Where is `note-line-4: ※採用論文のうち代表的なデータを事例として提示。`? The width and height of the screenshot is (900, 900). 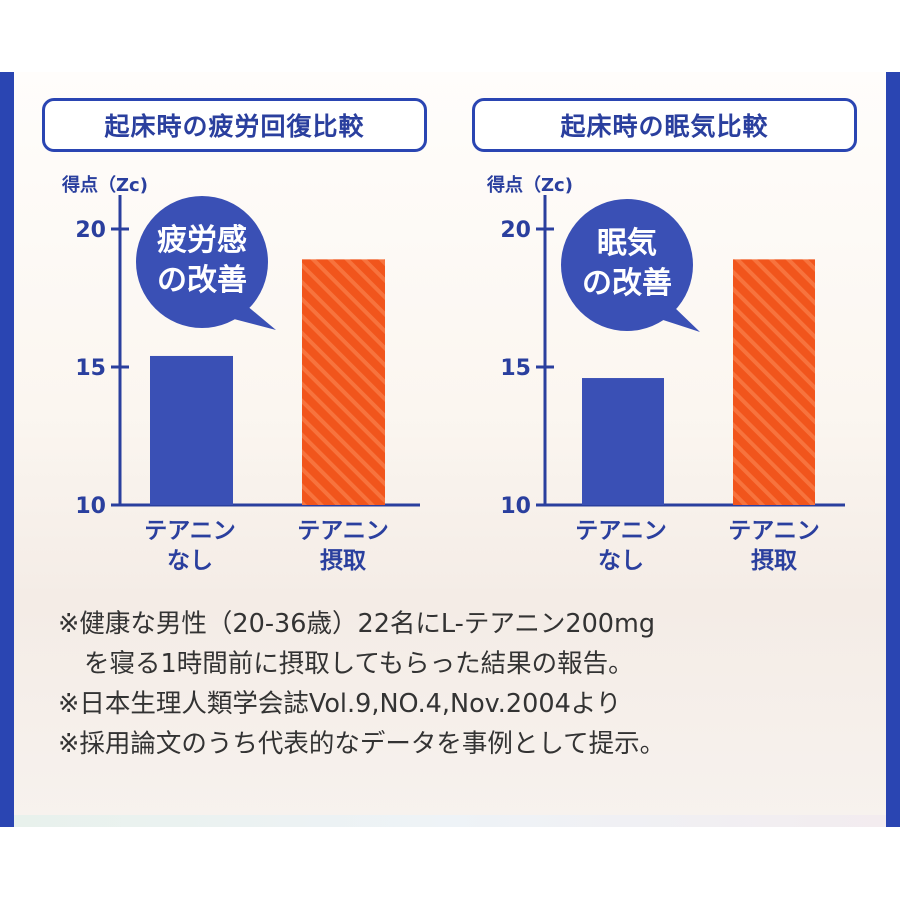 note-line-4: ※採用論文のうち代表的なデータを事例として提示。 is located at coordinates (362, 744).